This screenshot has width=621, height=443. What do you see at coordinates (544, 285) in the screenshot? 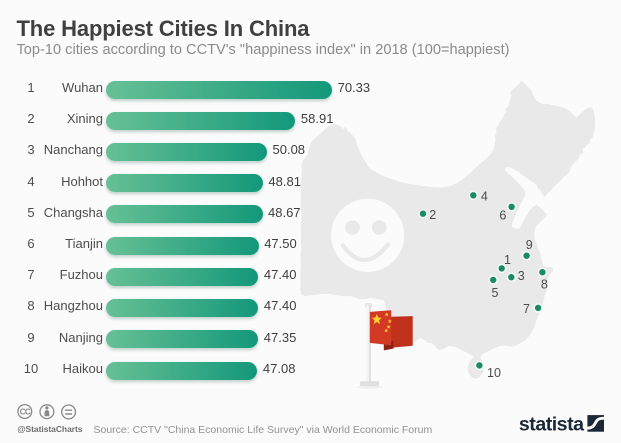
I see `svg-text: 8` at bounding box center [544, 285].